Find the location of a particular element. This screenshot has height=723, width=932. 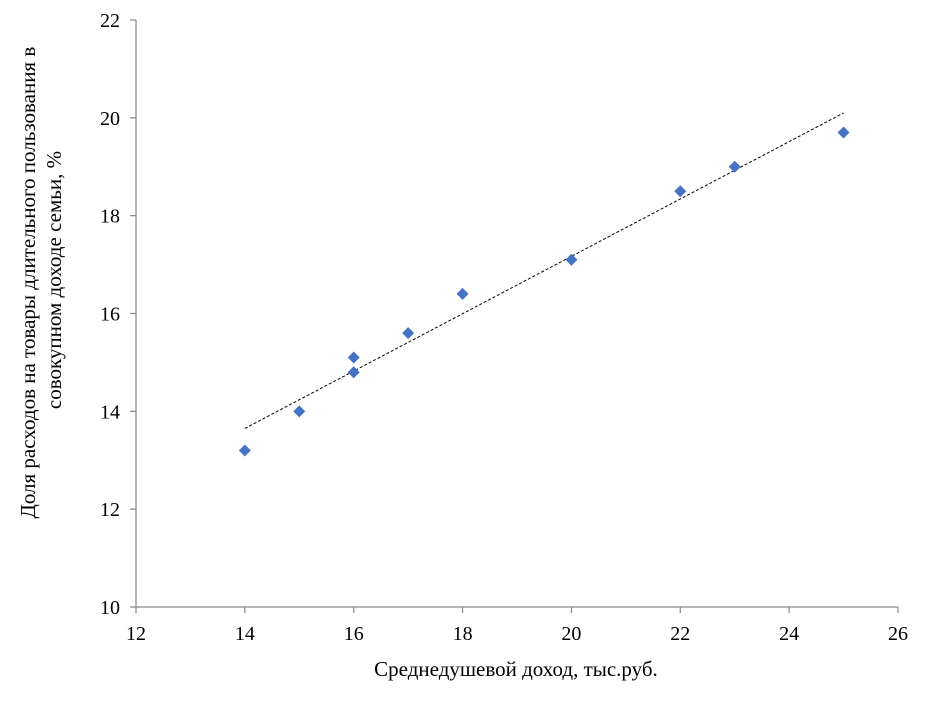

x-tick-label: 14 is located at coordinates (245, 634).